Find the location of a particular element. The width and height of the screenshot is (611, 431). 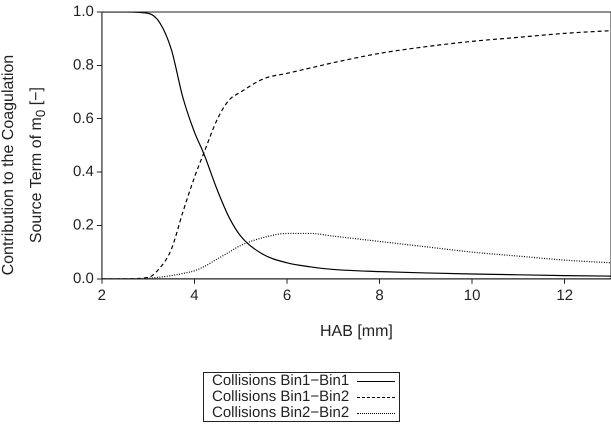

y-tick-label: 0.8 is located at coordinates (83, 65).